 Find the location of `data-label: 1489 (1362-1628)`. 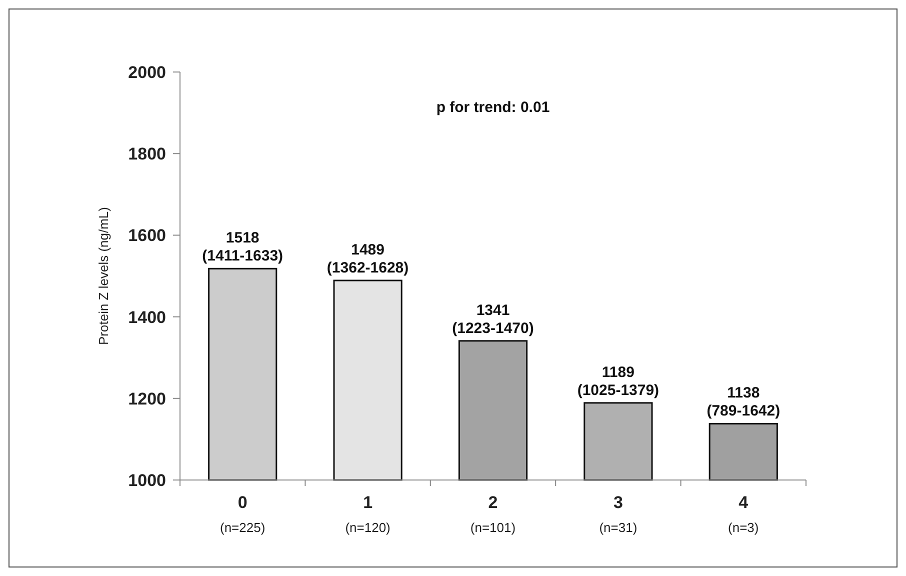

data-label: 1489 (1362-1628) is located at coordinates (367, 258).